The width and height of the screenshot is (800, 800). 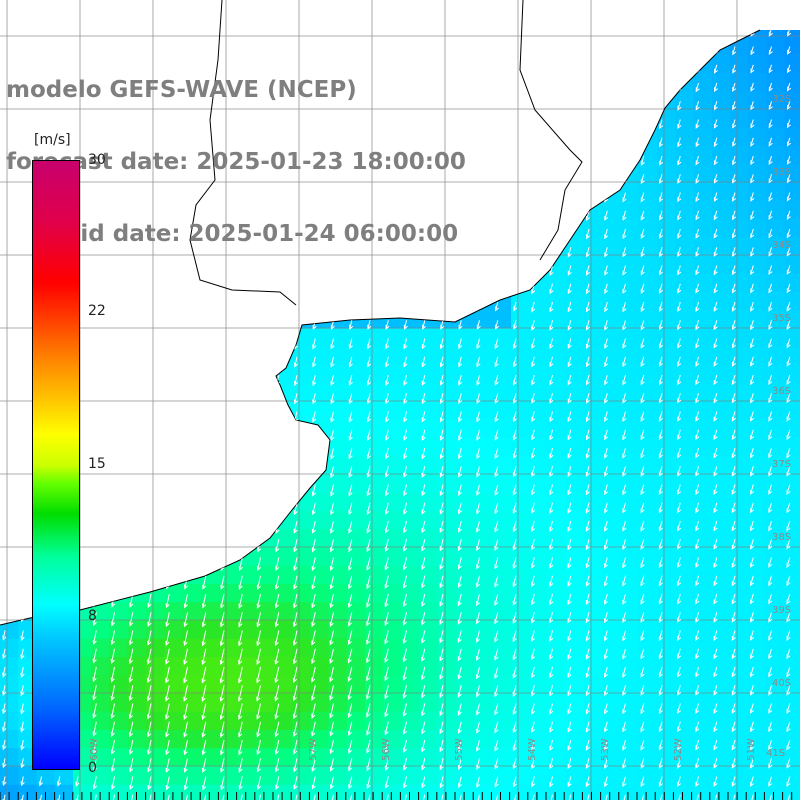 I want to click on lon-label: 52W, so click(x=678, y=749).